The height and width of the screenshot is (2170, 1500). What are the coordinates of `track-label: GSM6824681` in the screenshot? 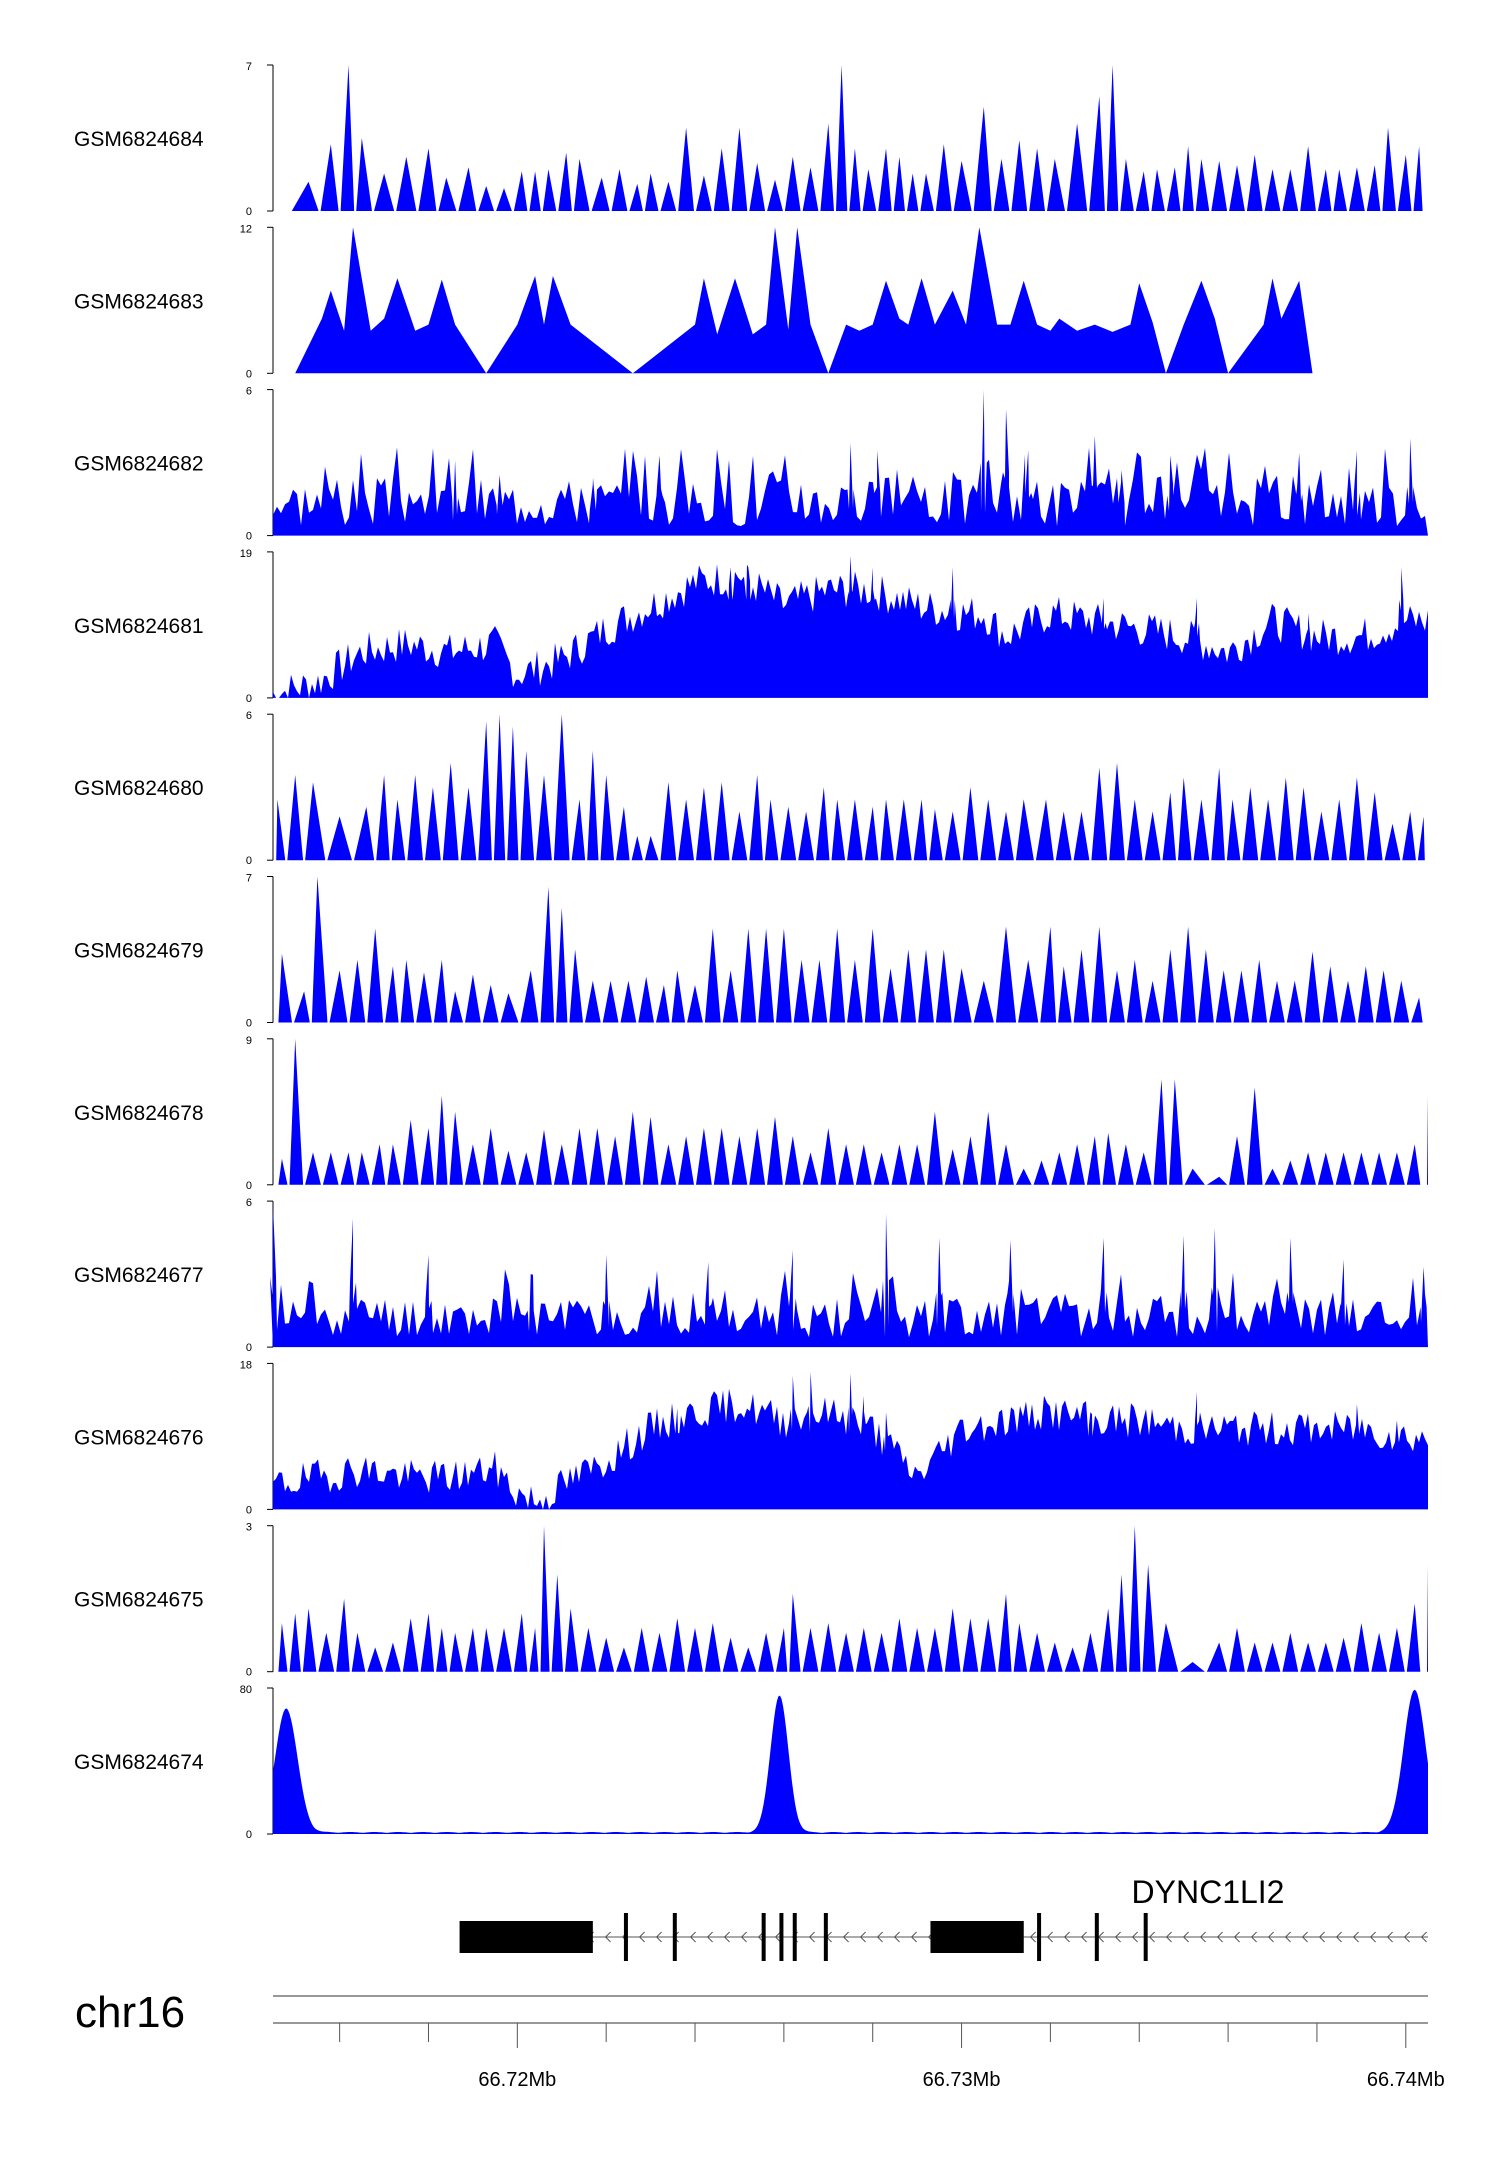 It's located at (139, 626).